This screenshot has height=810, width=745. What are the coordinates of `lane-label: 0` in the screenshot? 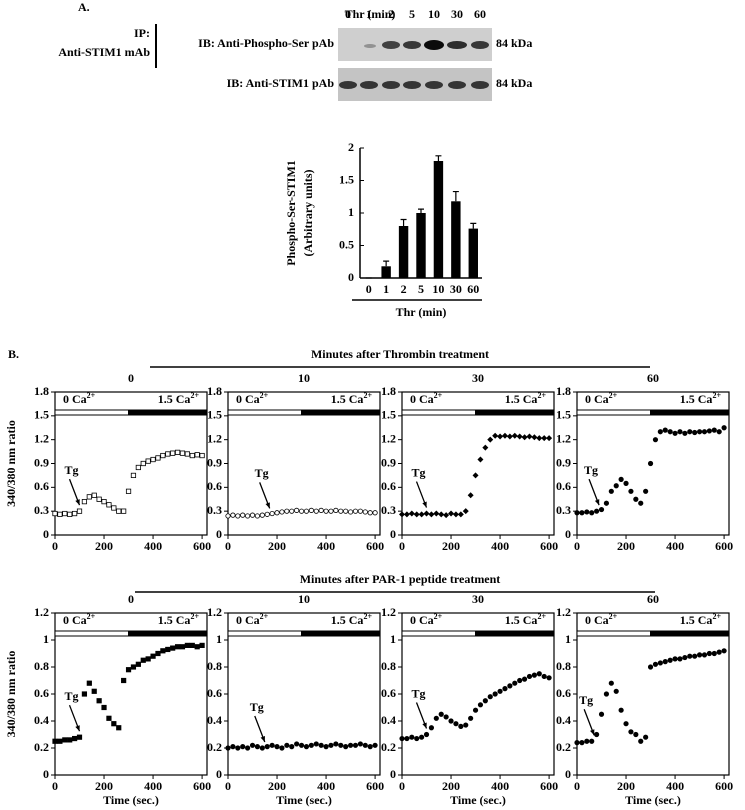 It's located at (348, 14).